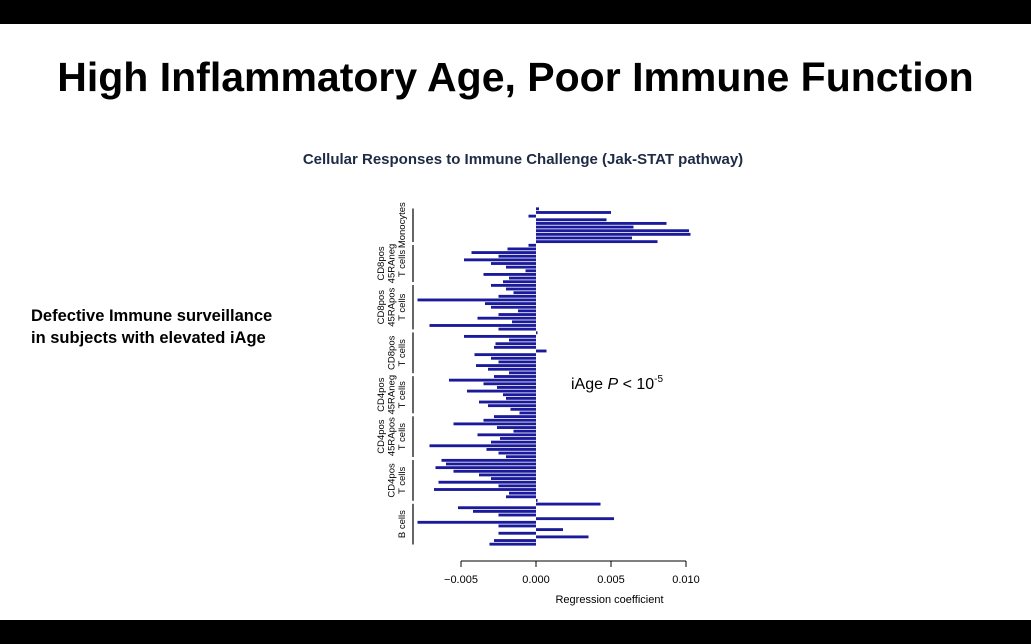 Image resolution: width=1031 pixels, height=644 pixels. Describe the element at coordinates (392, 264) in the screenshot. I see `group-label-1-line-1: 45RAneg` at that location.